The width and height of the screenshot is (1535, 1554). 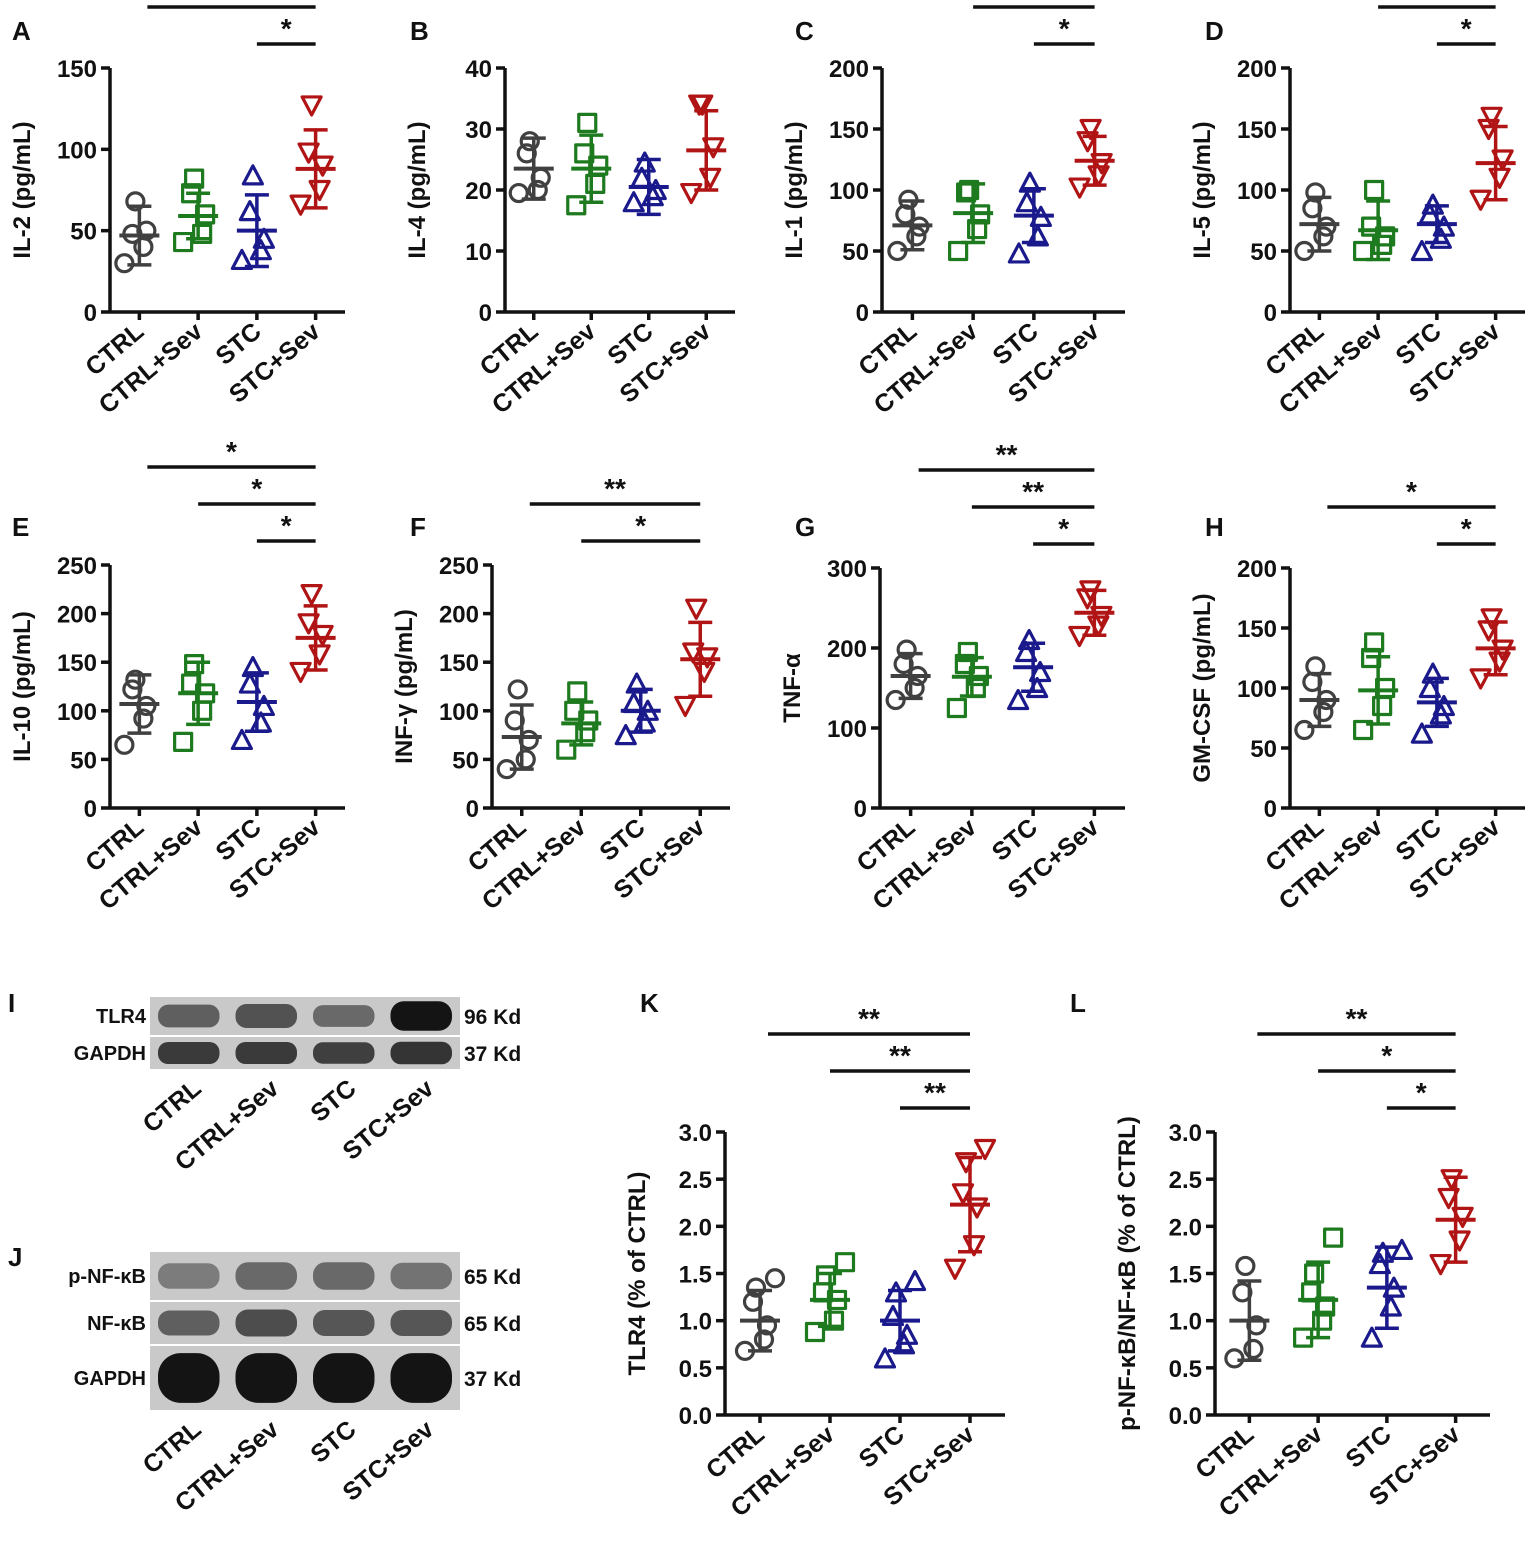 I want to click on panel-label: J, so click(x=15, y=1257).